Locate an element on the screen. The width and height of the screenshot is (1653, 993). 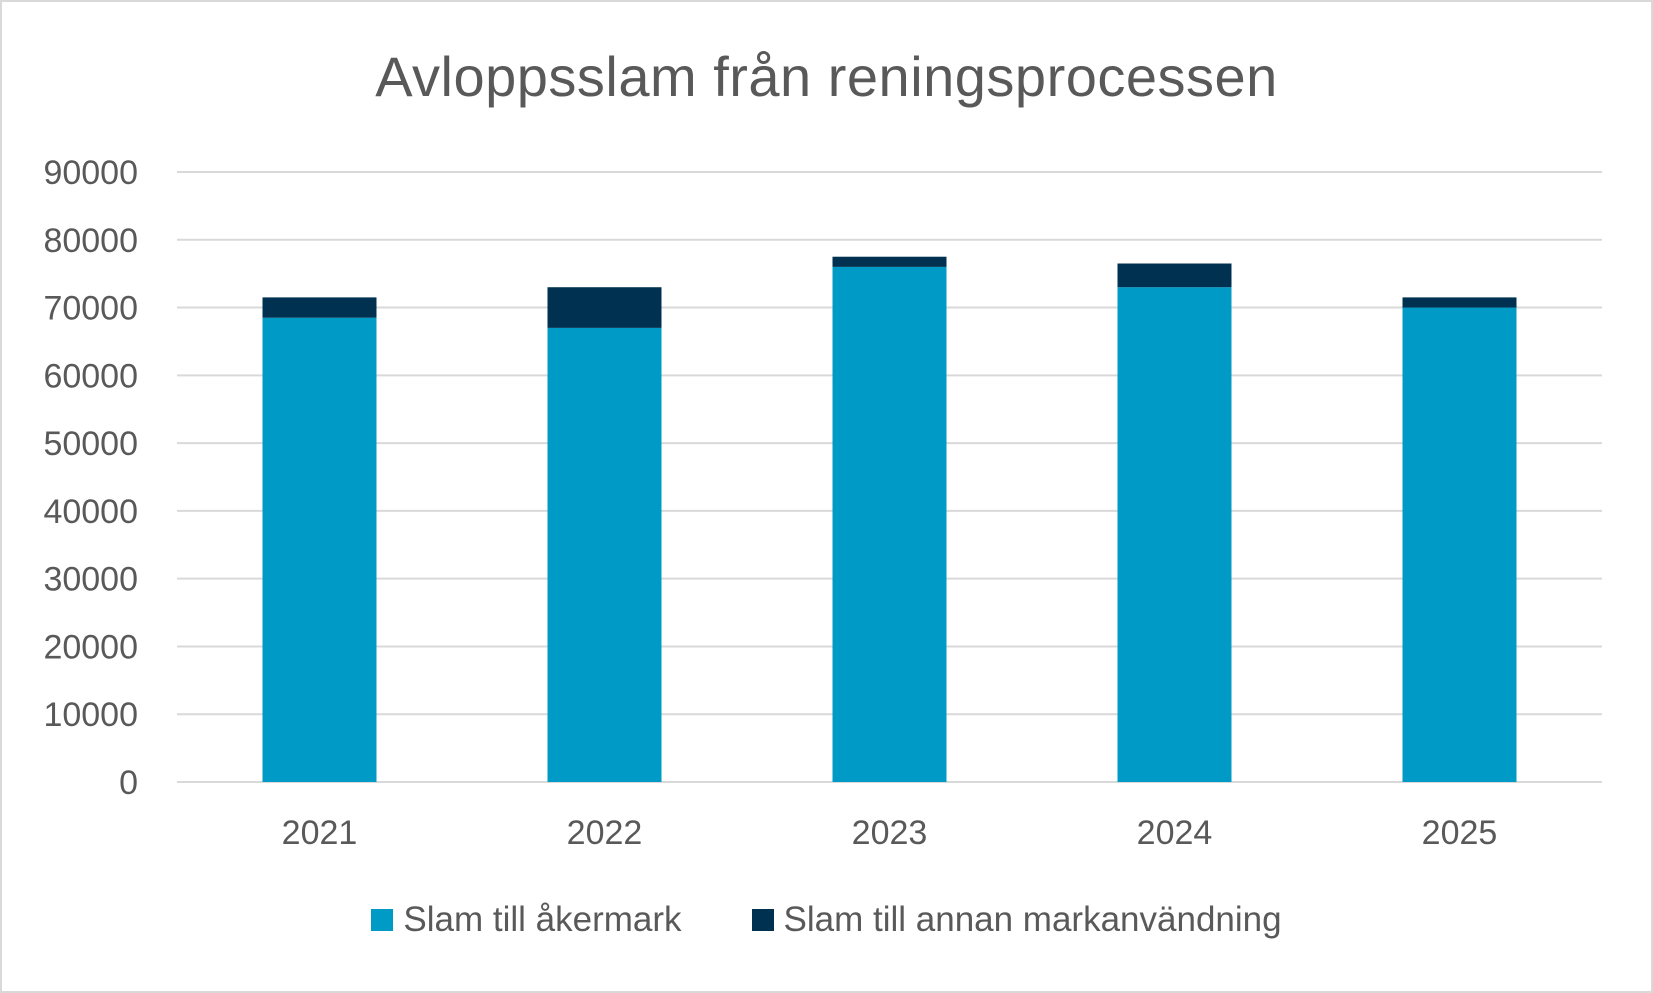
legend-item-annan-markanvandning: Slam till annan markanvändning is located at coordinates (1016, 920).